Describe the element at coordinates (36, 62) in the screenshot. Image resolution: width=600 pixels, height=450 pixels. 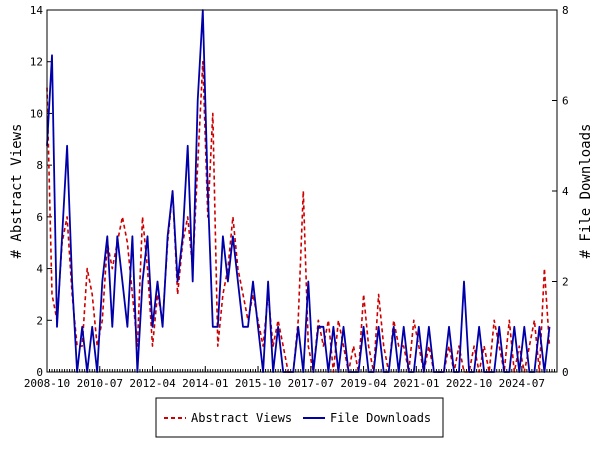
I see `y-tick-label: 12` at that location.